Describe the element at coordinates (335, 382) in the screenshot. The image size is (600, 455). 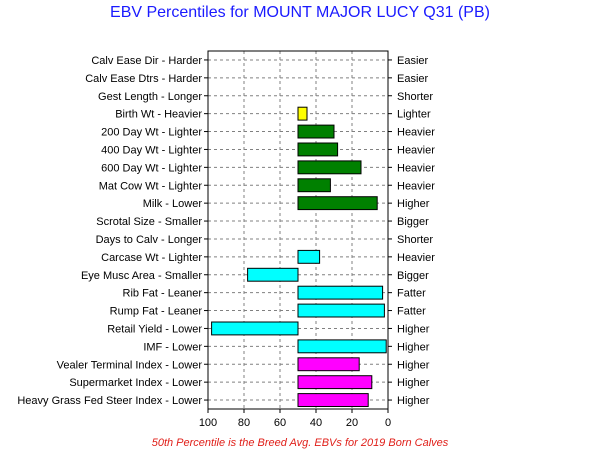
I see `bar-supermarket-index-lower` at that location.